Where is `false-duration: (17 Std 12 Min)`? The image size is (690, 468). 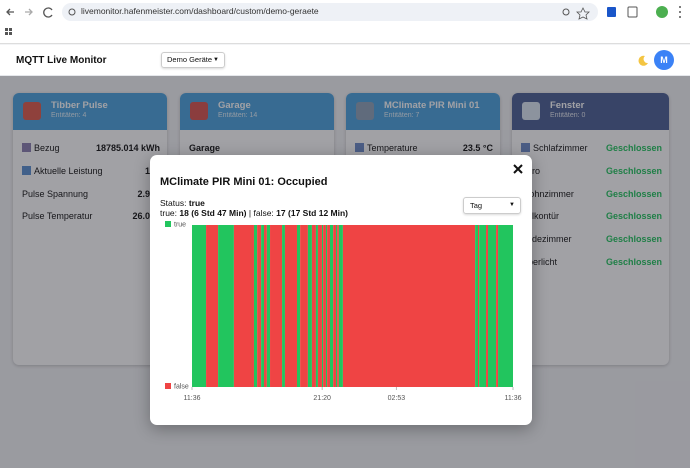 false-duration: (17 Std 12 Min) is located at coordinates (318, 213).